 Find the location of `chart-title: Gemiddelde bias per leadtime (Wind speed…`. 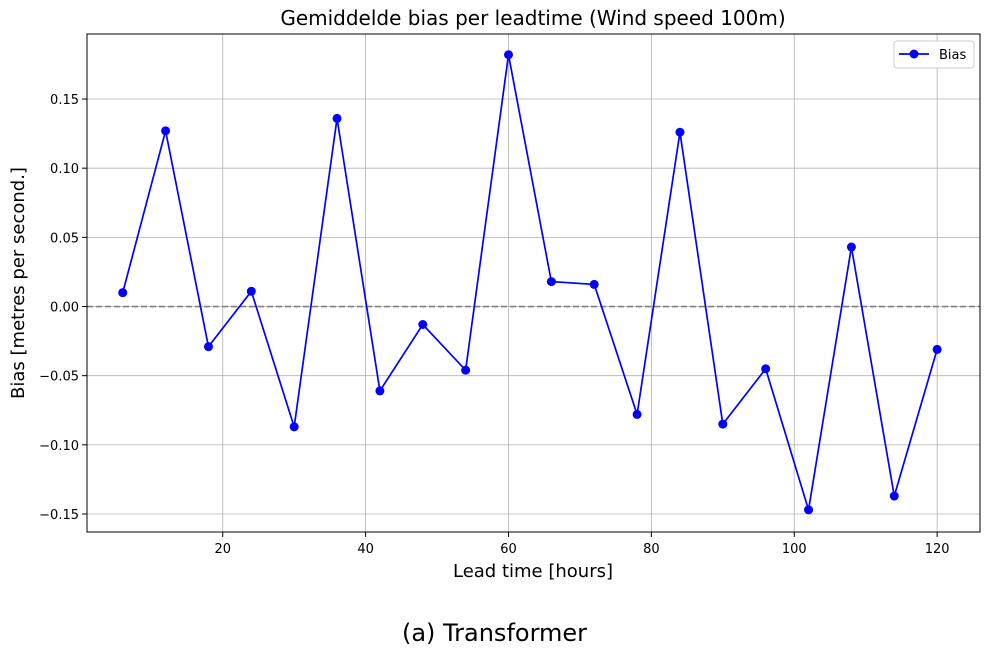

chart-title: Gemiddelde bias per leadtime (Wind speed… is located at coordinates (532, 18).